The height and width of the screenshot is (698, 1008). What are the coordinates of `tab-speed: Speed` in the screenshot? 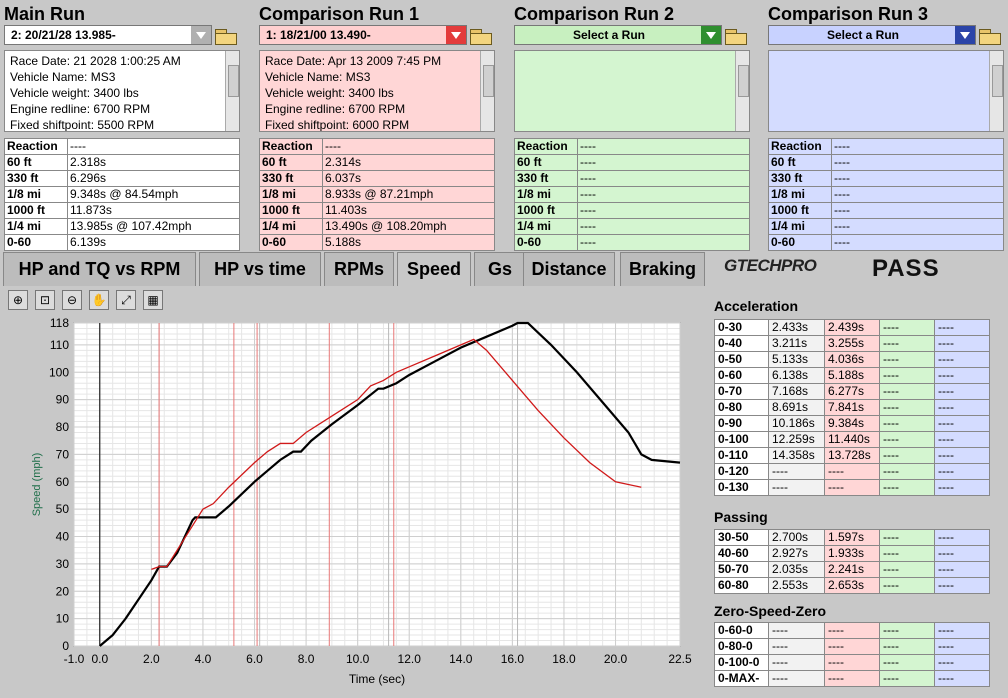 It's located at (434, 269).